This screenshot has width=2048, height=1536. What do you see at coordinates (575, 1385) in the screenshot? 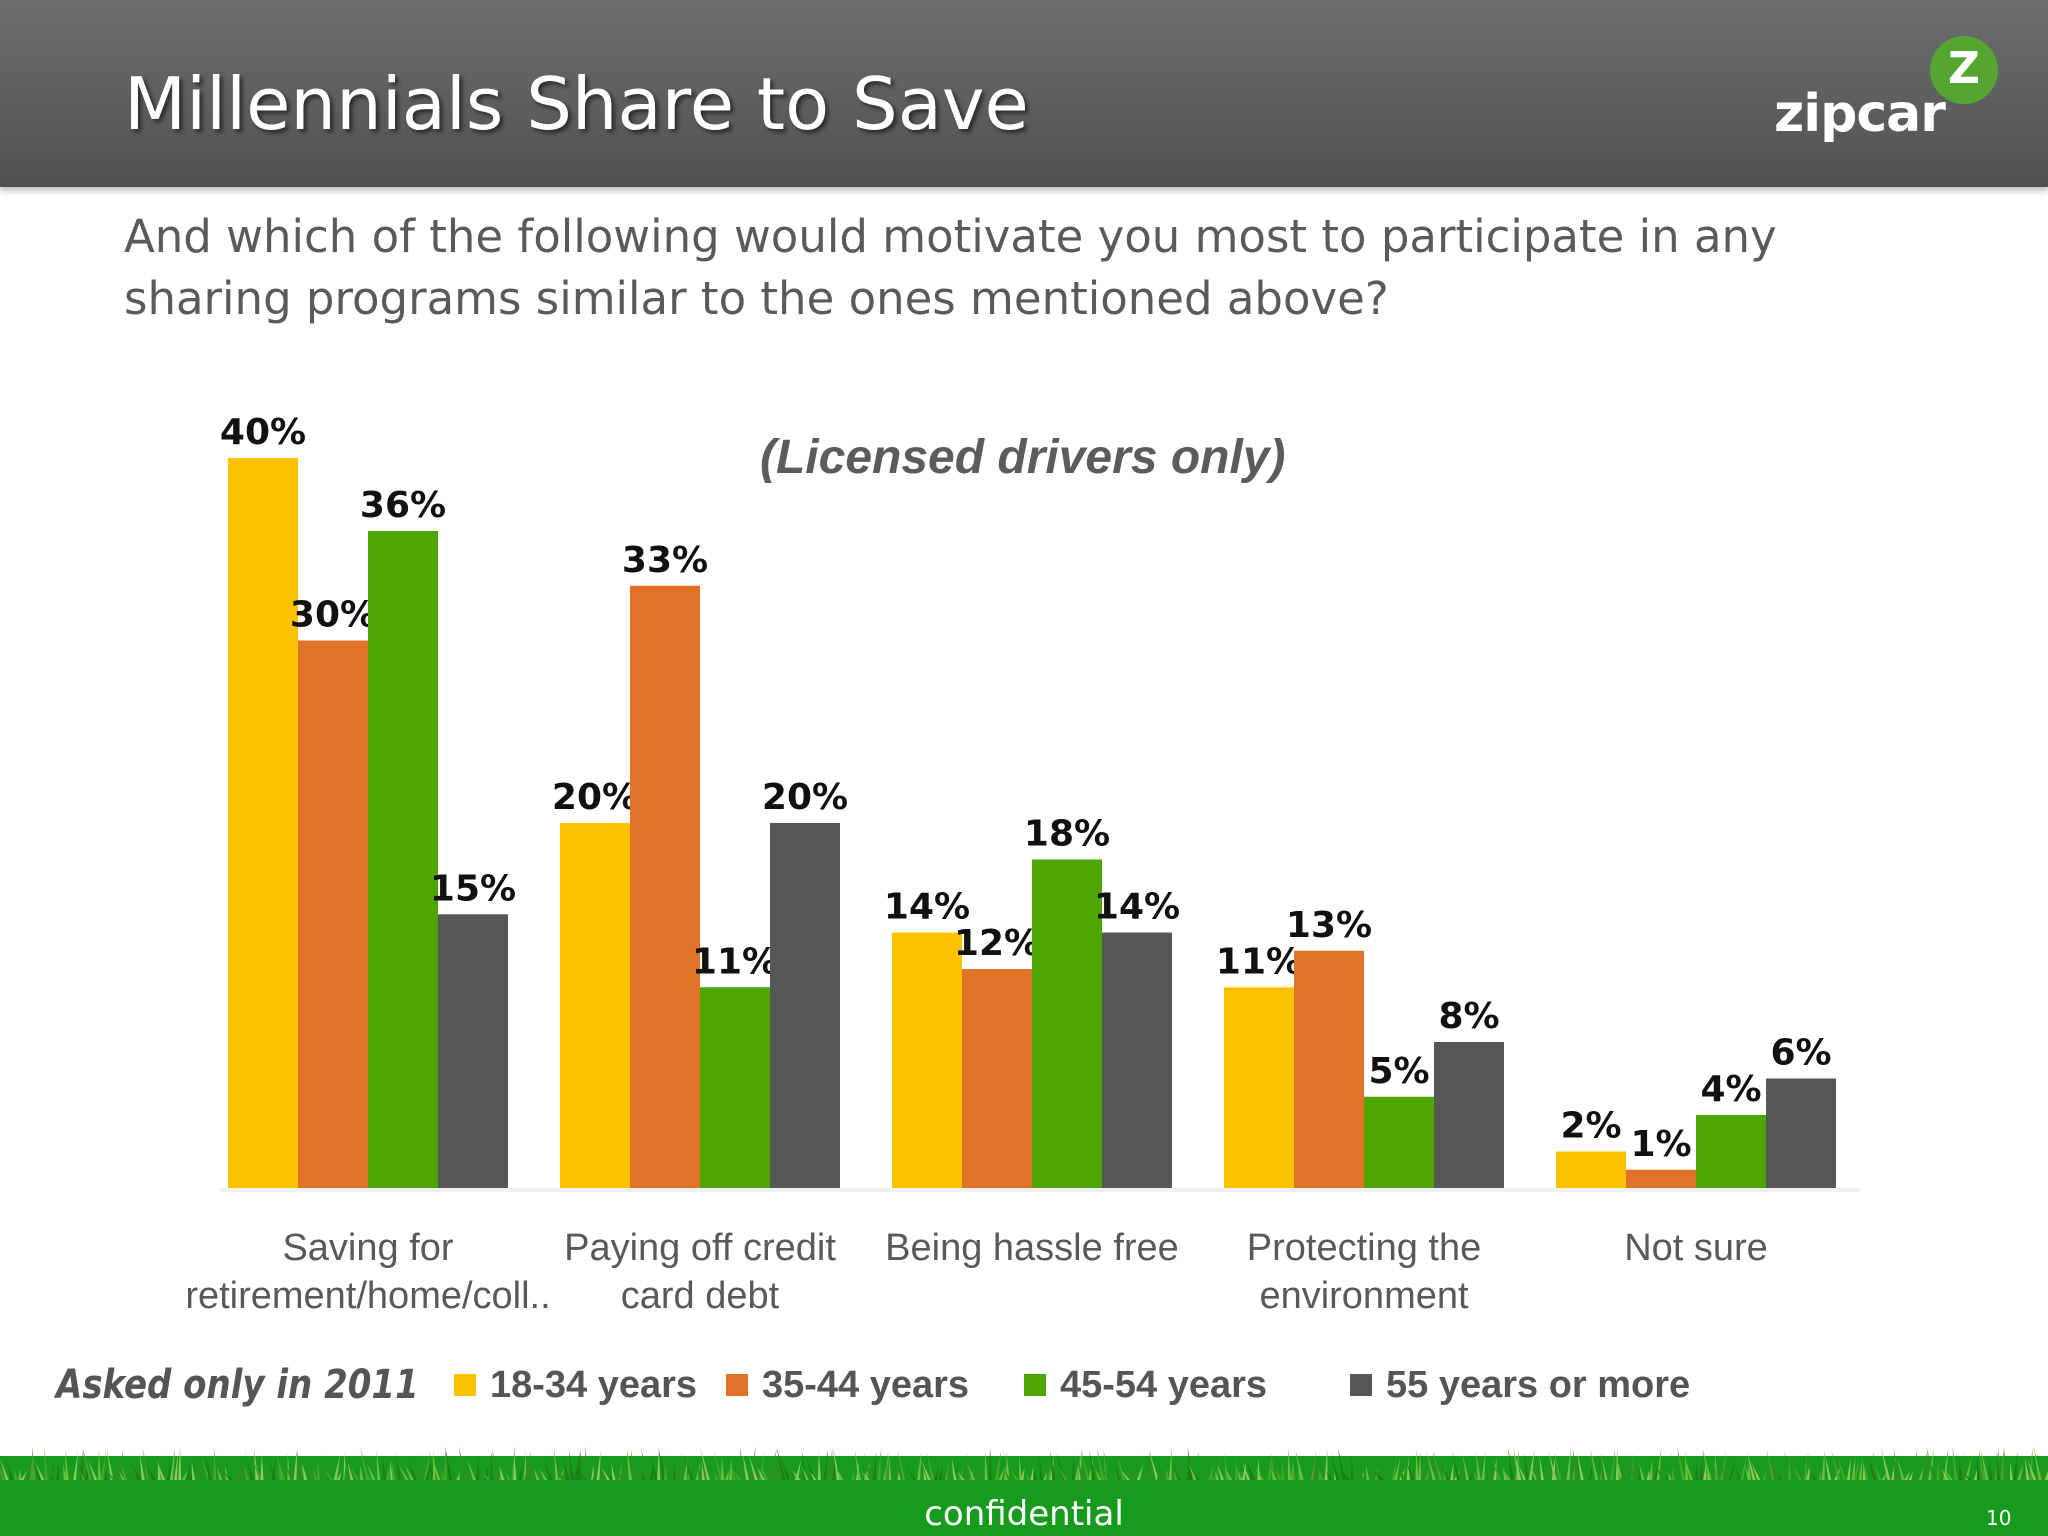
I see `legend-item-18-34: 18-34 years` at bounding box center [575, 1385].